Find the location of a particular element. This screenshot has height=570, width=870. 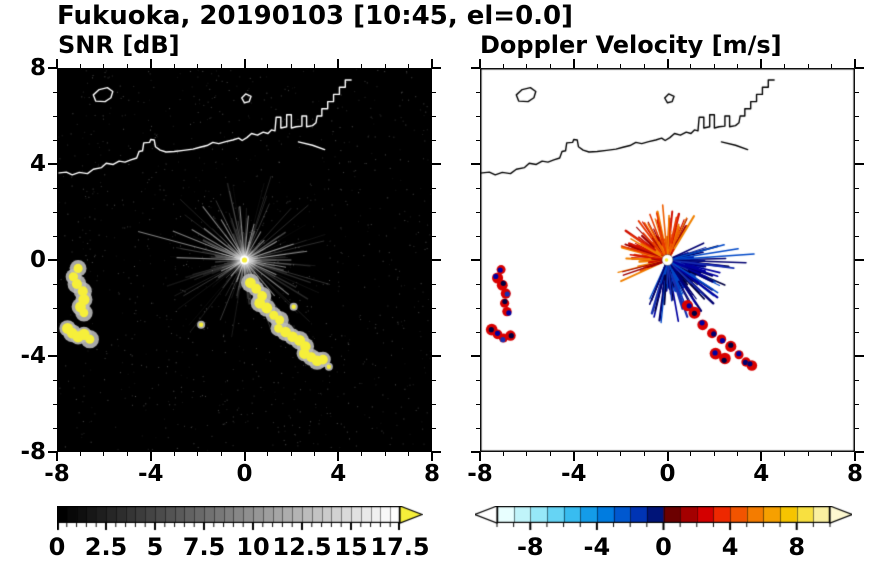

x-axis-tick-label: 4 is located at coordinates (338, 474).